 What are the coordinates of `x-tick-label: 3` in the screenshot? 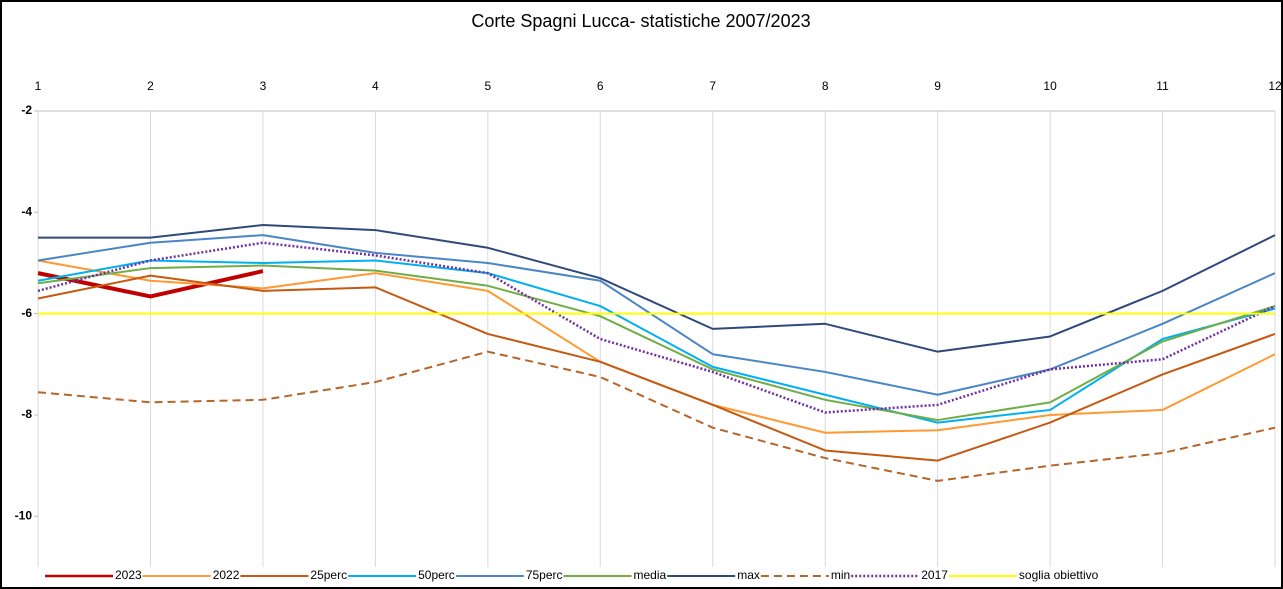 It's located at (263, 86).